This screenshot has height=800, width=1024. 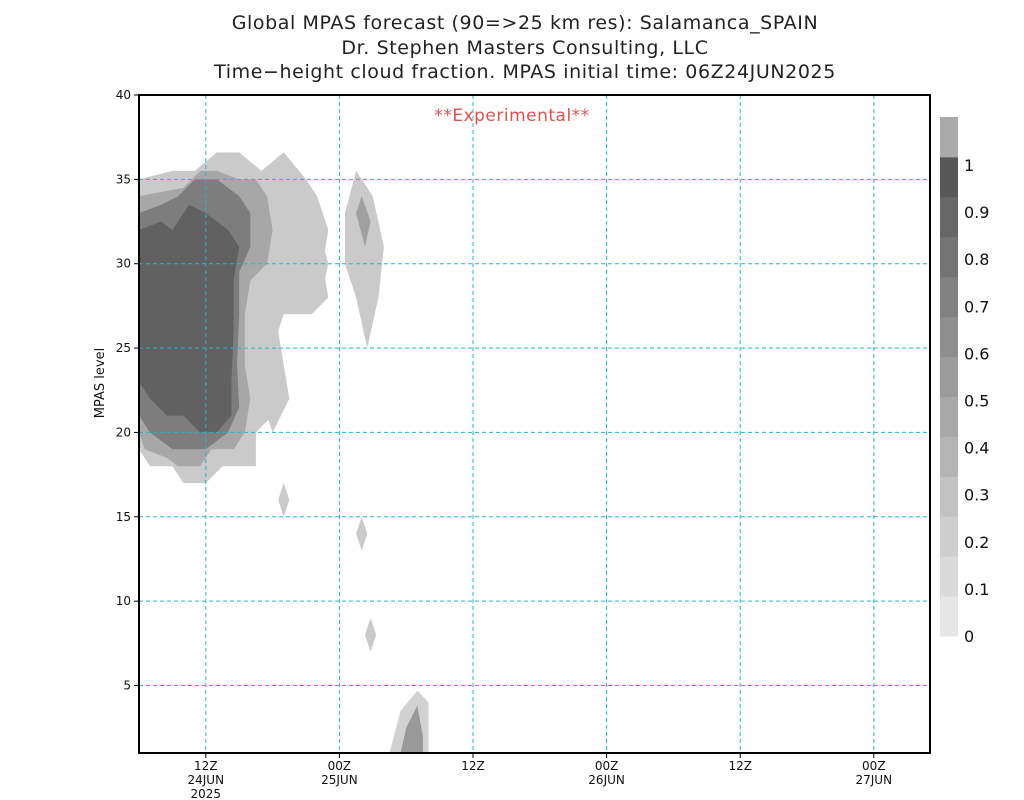 What do you see at coordinates (976, 306) in the screenshot?
I see `colorbar-label: 0.7` at bounding box center [976, 306].